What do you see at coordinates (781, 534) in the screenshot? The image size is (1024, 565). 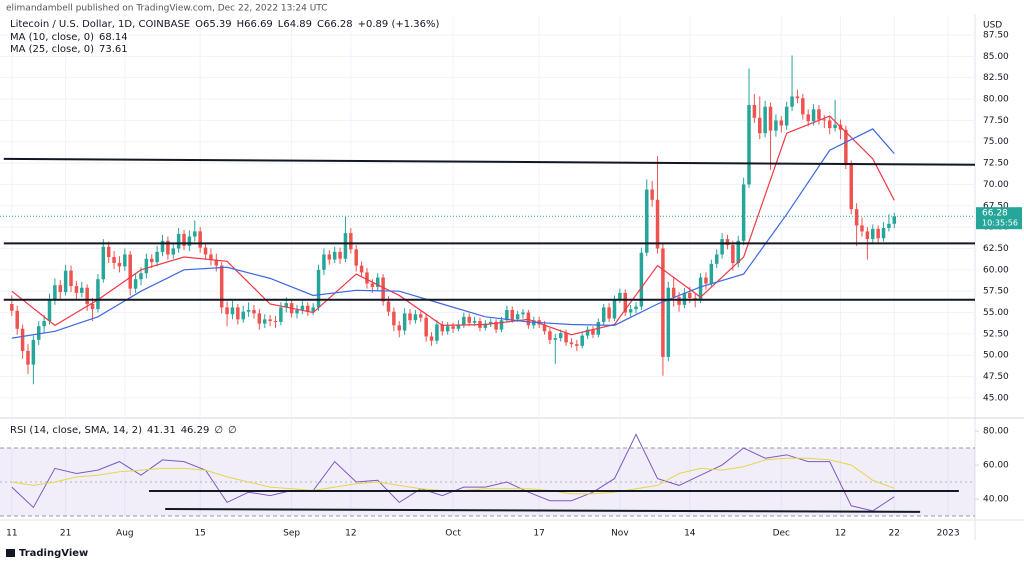 I see `x-tick-label: Dec` at bounding box center [781, 534].